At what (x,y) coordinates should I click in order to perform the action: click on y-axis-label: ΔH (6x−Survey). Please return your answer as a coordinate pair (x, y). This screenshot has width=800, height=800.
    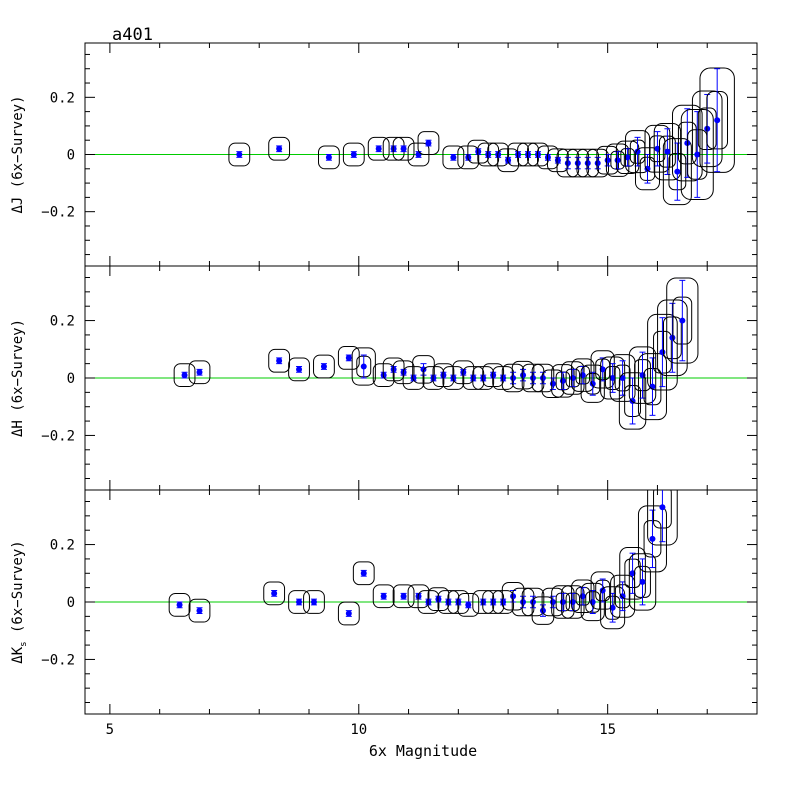
    Looking at the image, I should click on (18, 378).